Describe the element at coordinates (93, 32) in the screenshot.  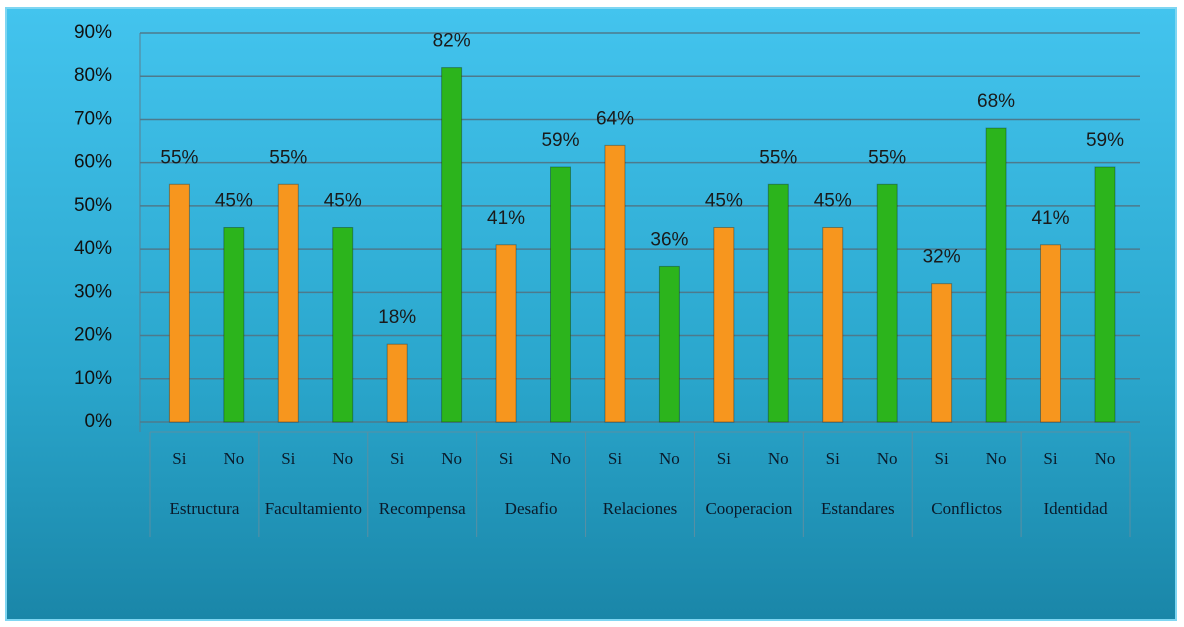
I see `y-tick-label: 90%` at that location.